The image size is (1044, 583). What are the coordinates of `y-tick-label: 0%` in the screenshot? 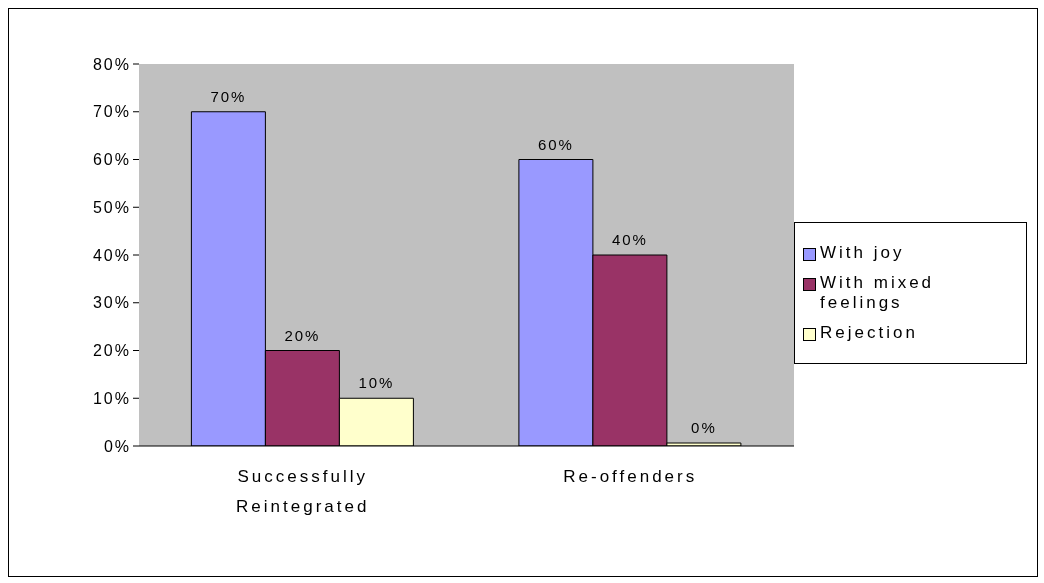 It's located at (117, 446).